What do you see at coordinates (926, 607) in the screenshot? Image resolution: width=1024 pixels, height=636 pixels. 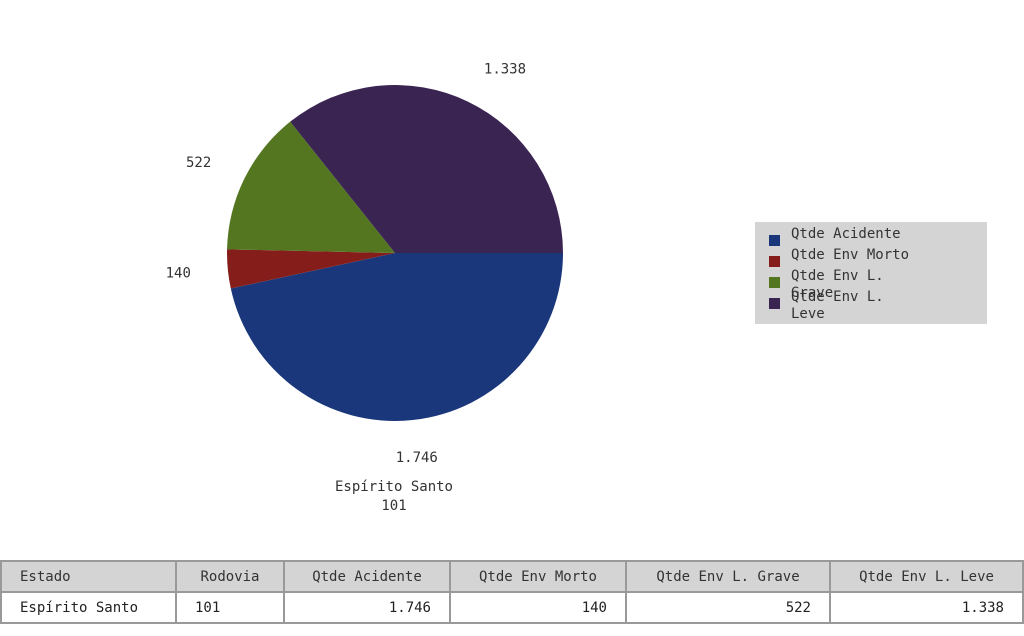 I see `cell-qtde-env-leve: 1.338` at bounding box center [926, 607].